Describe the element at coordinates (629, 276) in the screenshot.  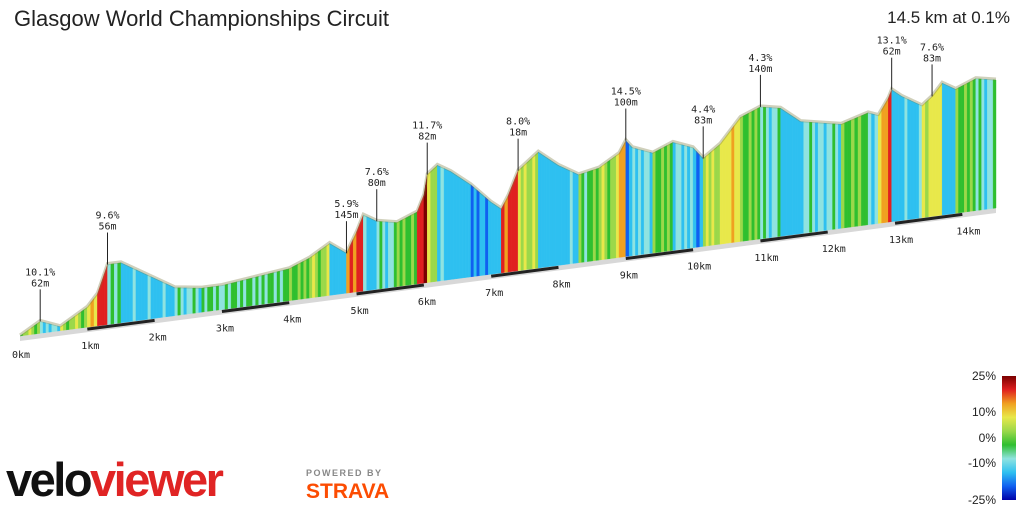
I see `km-tick-label: 9km` at that location.